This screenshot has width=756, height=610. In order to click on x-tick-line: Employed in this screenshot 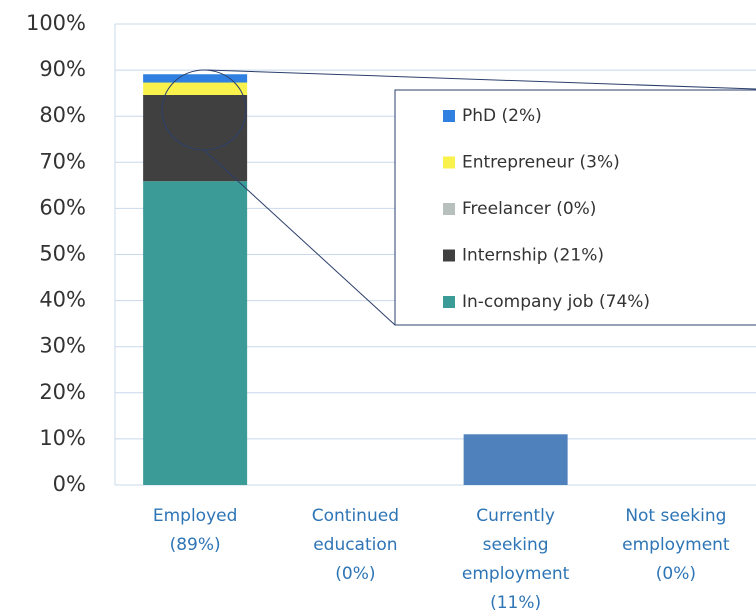, I will do `click(195, 516)`.